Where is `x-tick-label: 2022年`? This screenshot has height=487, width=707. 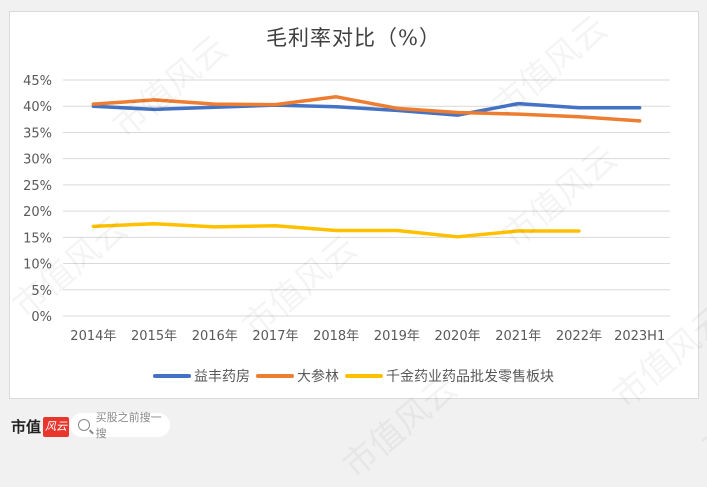
x-tick-label: 2022年 is located at coordinates (579, 336).